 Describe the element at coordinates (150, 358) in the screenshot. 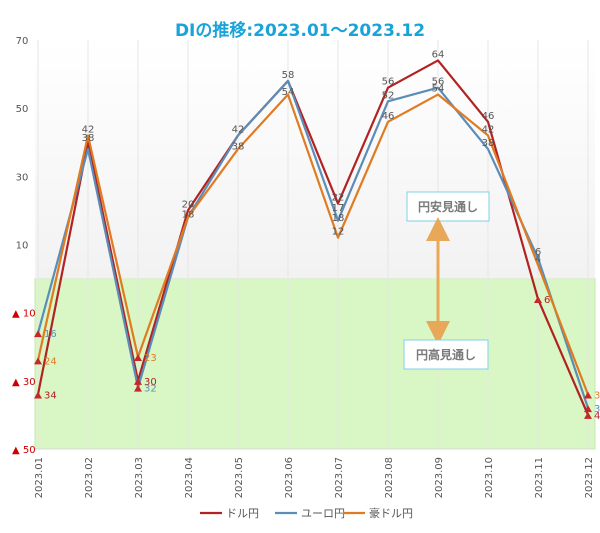

I see `data-label: 23` at that location.